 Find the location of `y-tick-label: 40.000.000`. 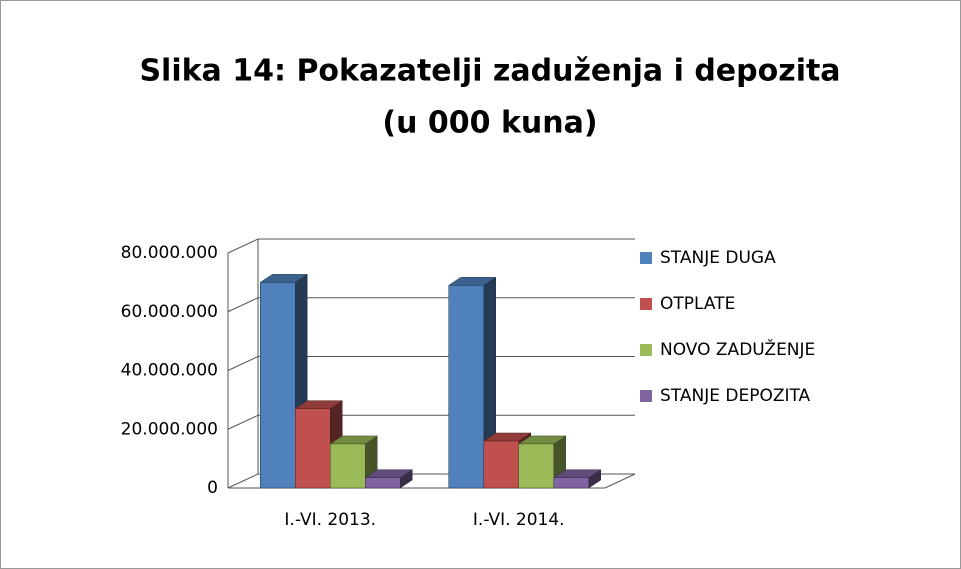

y-tick-label: 40.000.000 is located at coordinates (169, 371).